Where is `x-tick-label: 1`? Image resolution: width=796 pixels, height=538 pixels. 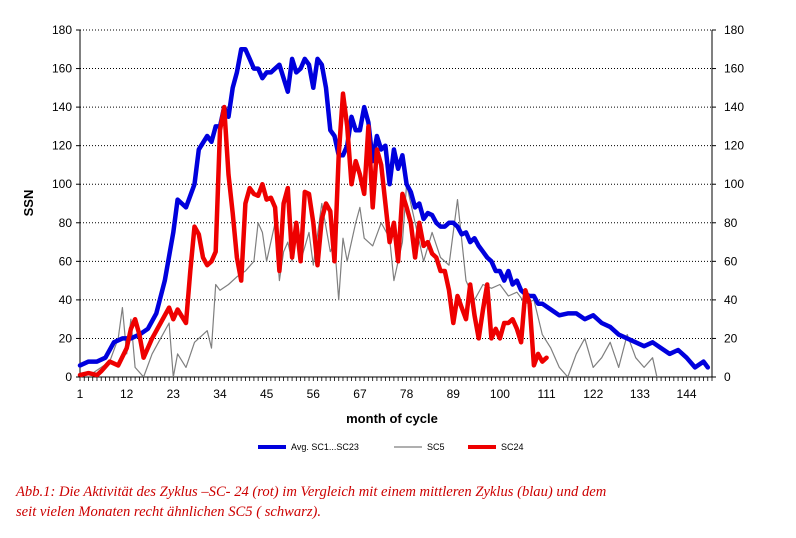
x-tick-label: 1 is located at coordinates (80, 394).